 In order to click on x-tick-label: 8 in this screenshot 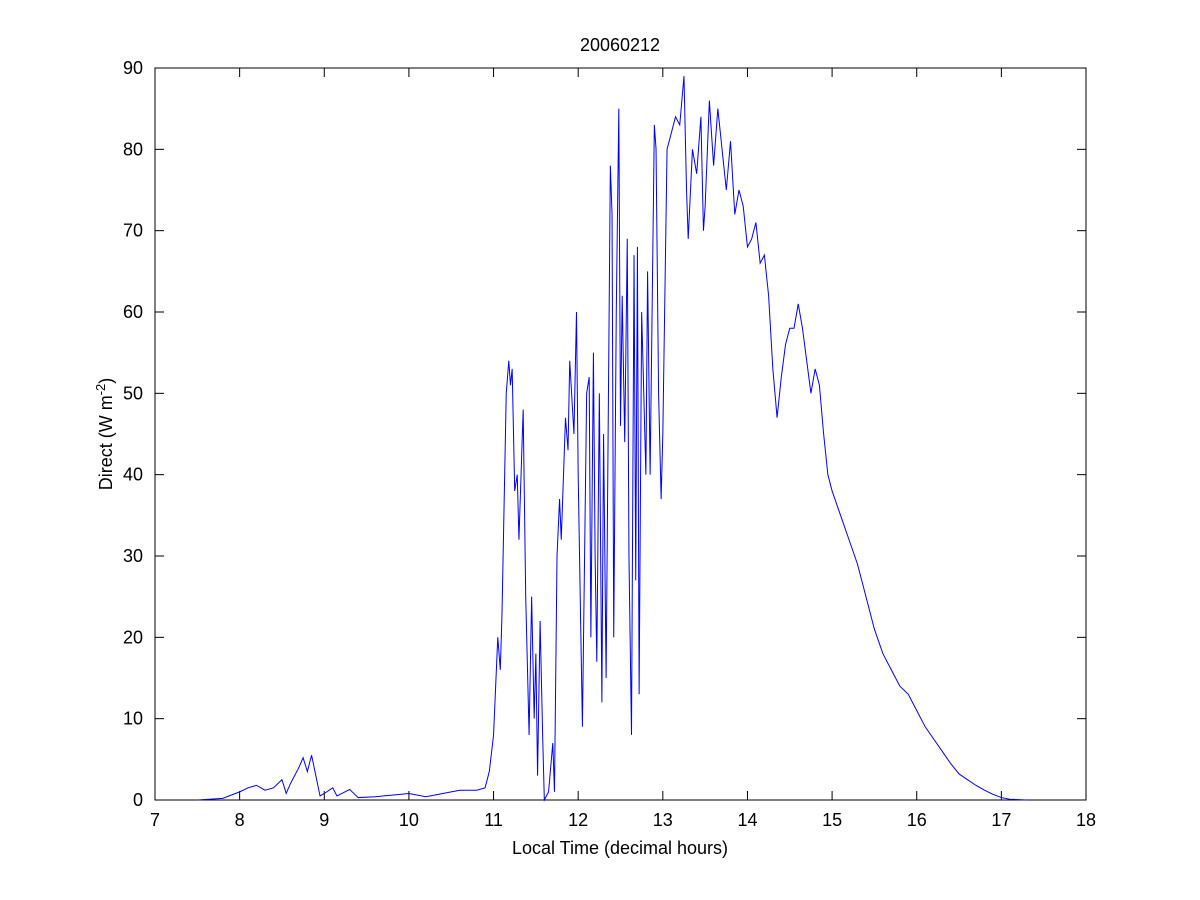, I will do `click(240, 820)`.